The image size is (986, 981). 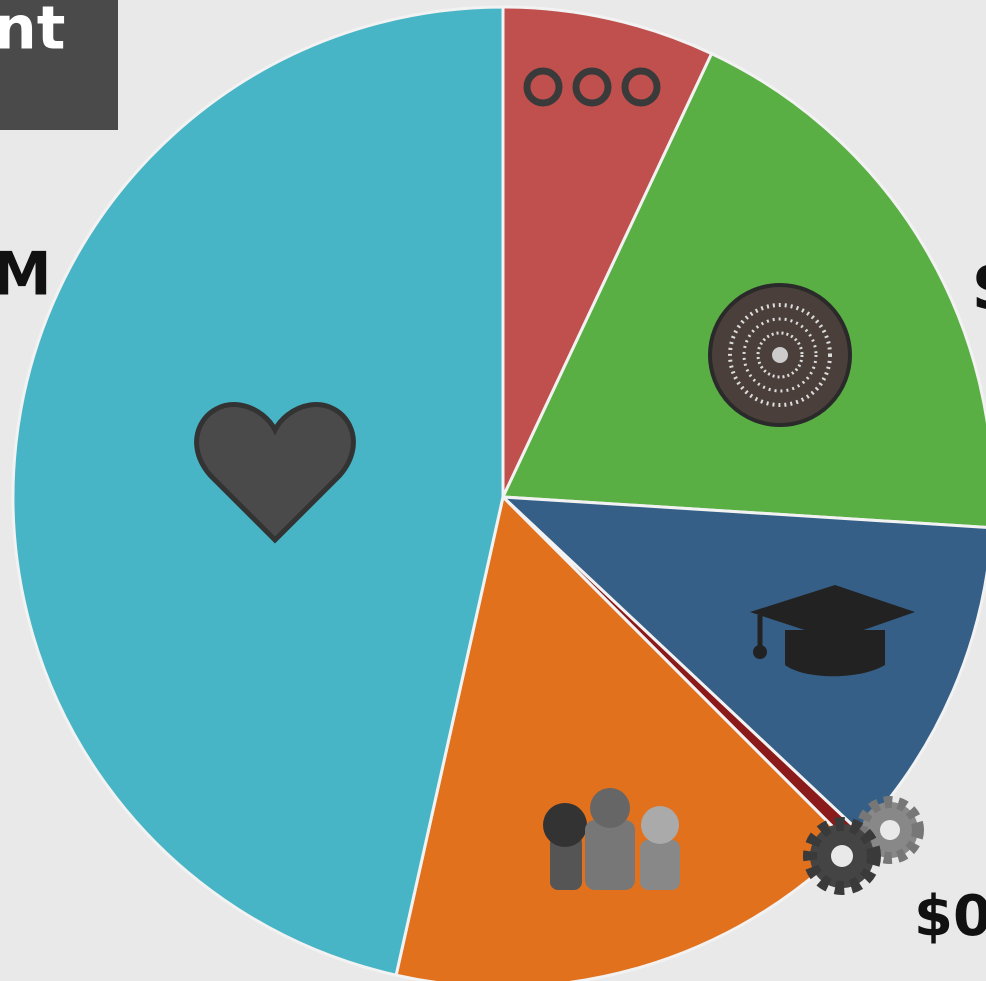 What do you see at coordinates (275, 473) in the screenshot?
I see `icon-heart` at bounding box center [275, 473].